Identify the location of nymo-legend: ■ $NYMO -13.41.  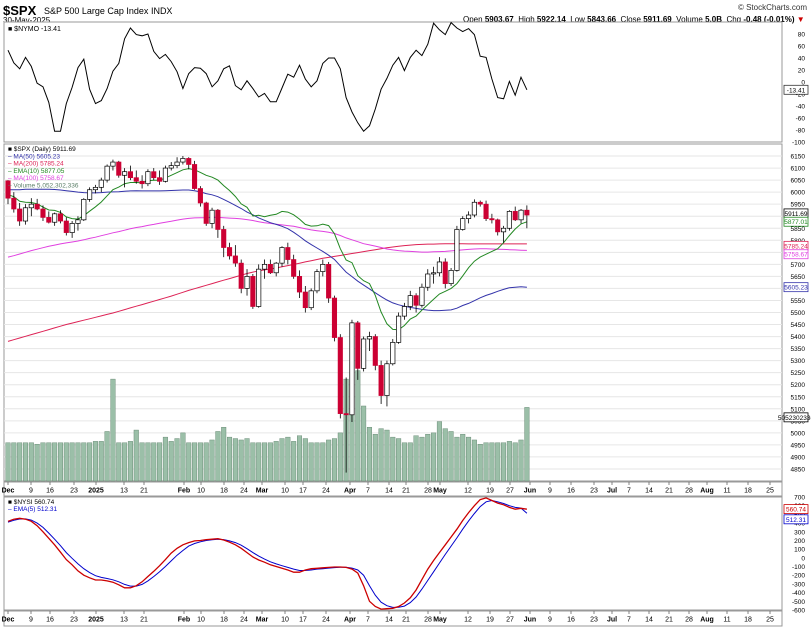
(34, 29).